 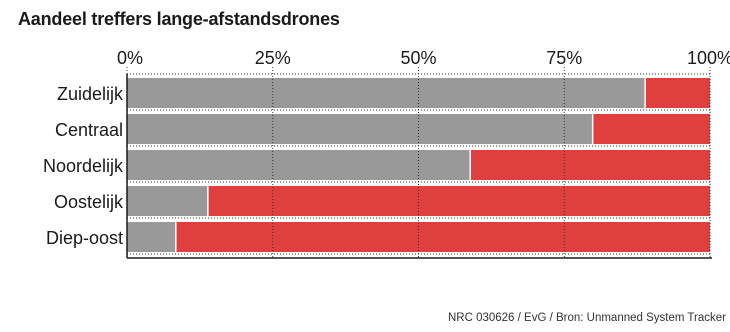 I want to click on y-tick-label: Noordelijk, so click(x=83, y=166).